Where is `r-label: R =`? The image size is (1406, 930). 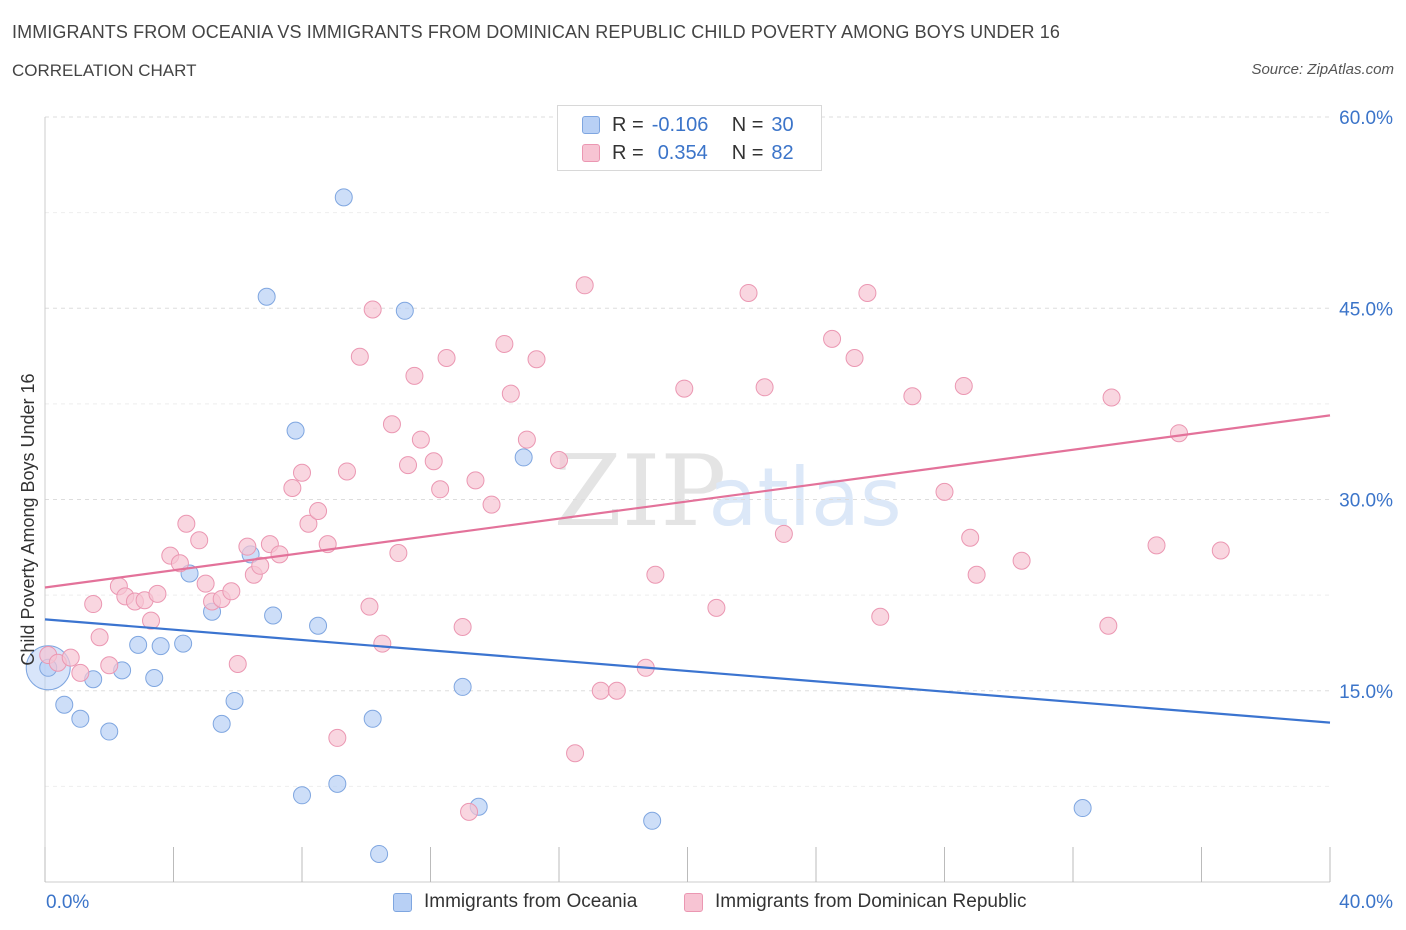 r-label: R = is located at coordinates (628, 124).